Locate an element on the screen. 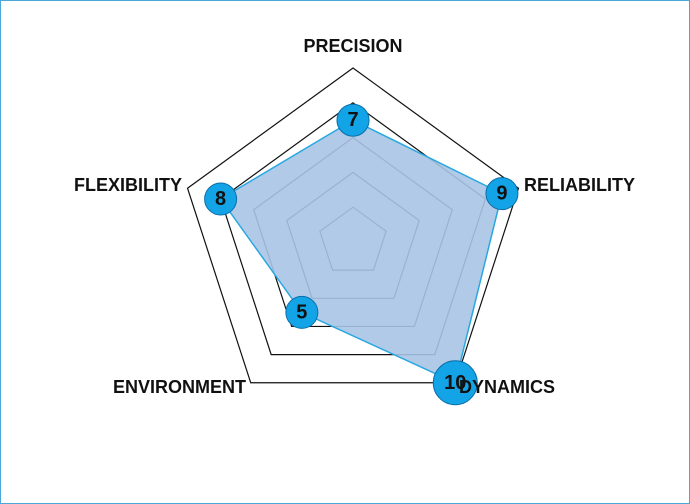 This screenshot has height=504, width=690. axis-label-flexibility: FLEXIBILITY is located at coordinates (128, 185).